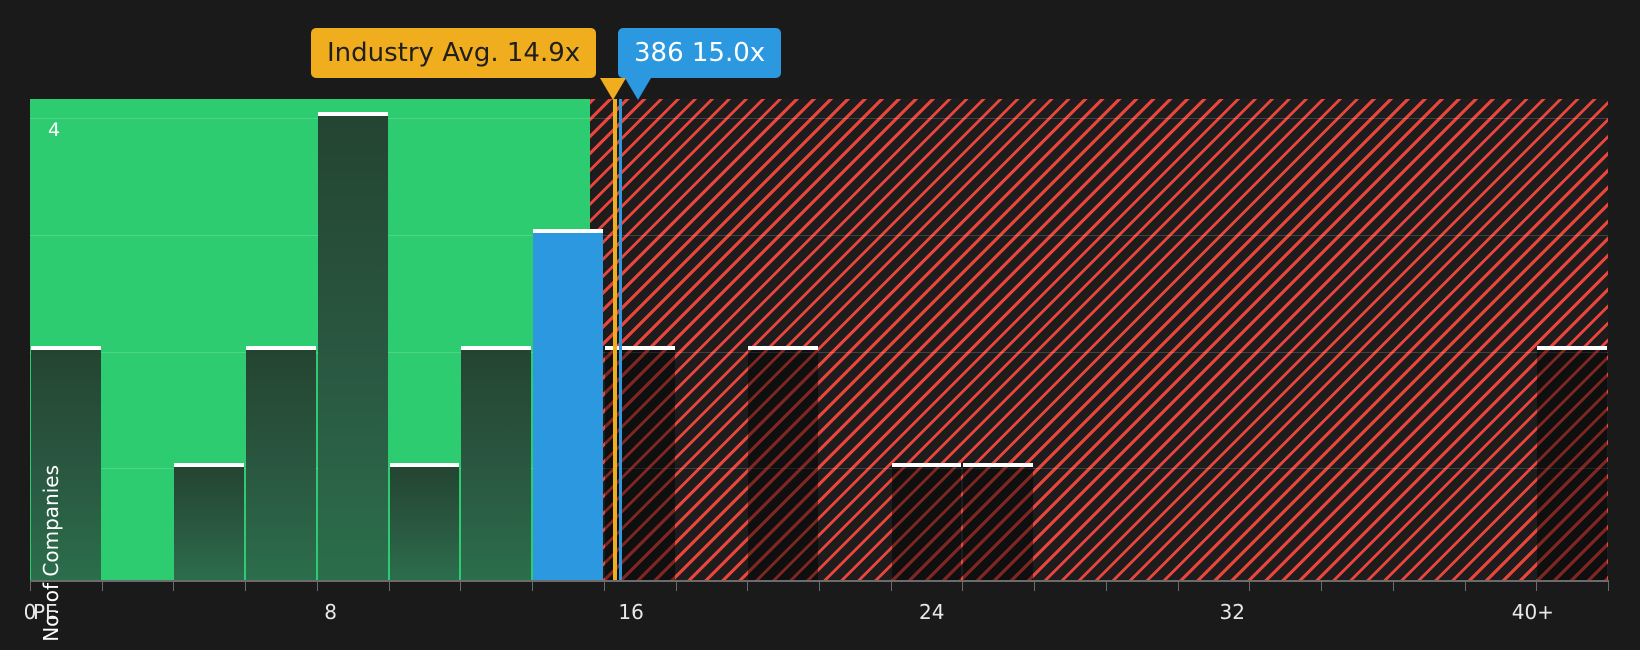 The width and height of the screenshot is (1640, 650). What do you see at coordinates (931, 612) in the screenshot?
I see `x-axis-label-24: 24` at bounding box center [931, 612].